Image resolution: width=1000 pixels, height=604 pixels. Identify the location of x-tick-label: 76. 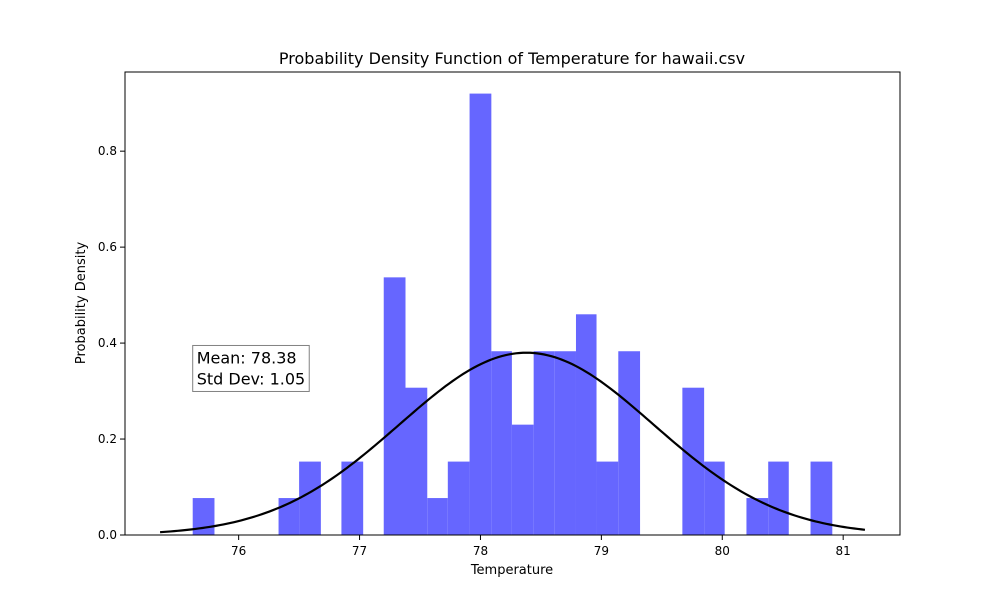
(238, 551).